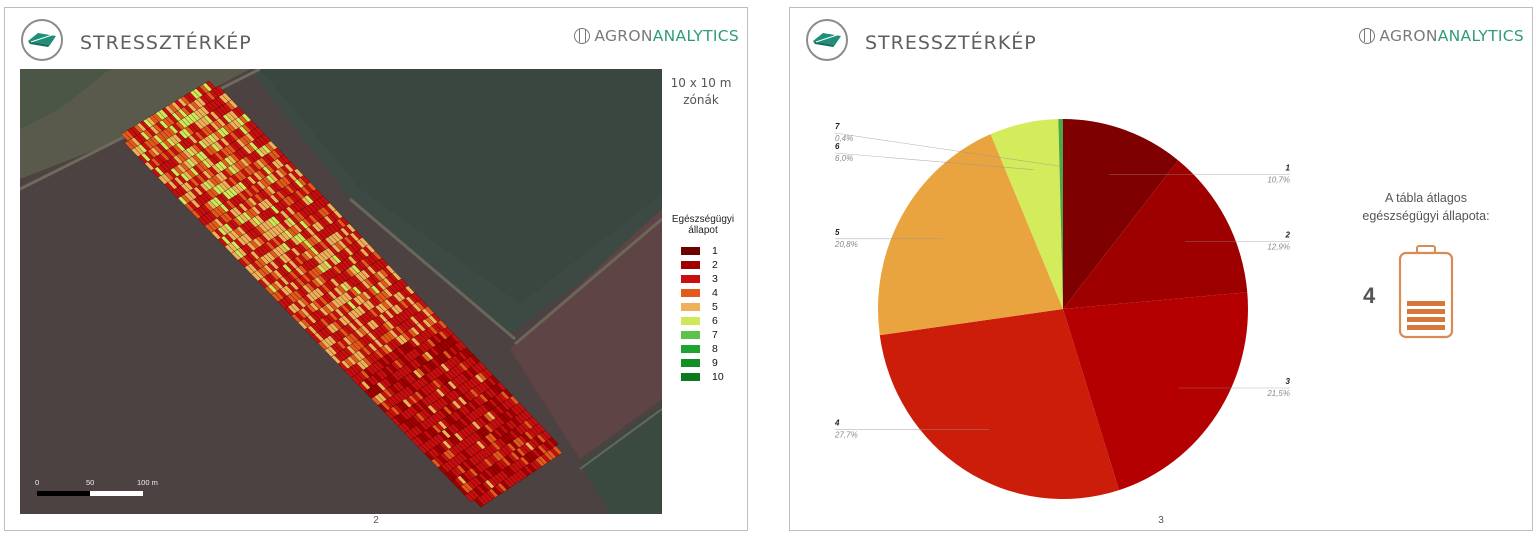 This screenshot has height=543, width=1536. I want to click on legend-item: 4, so click(702, 293).